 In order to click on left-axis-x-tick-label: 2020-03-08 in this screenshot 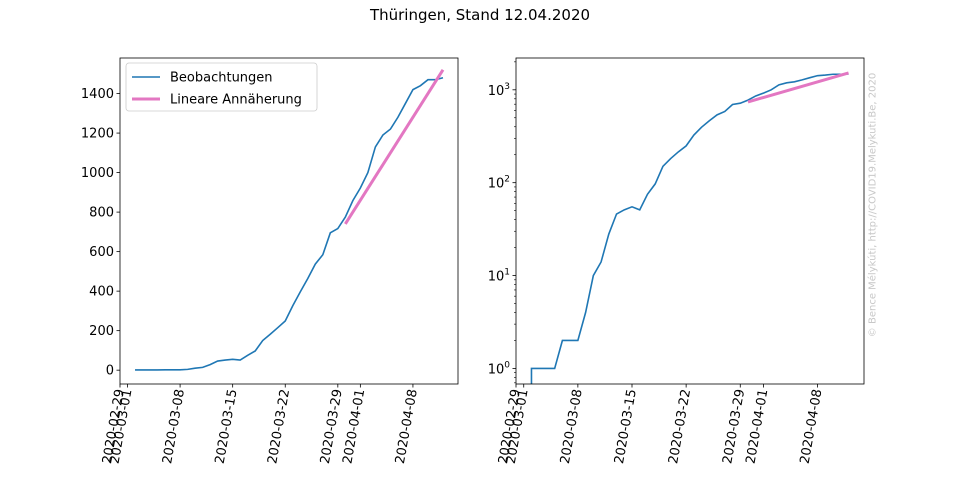, I will do `click(174, 426)`.